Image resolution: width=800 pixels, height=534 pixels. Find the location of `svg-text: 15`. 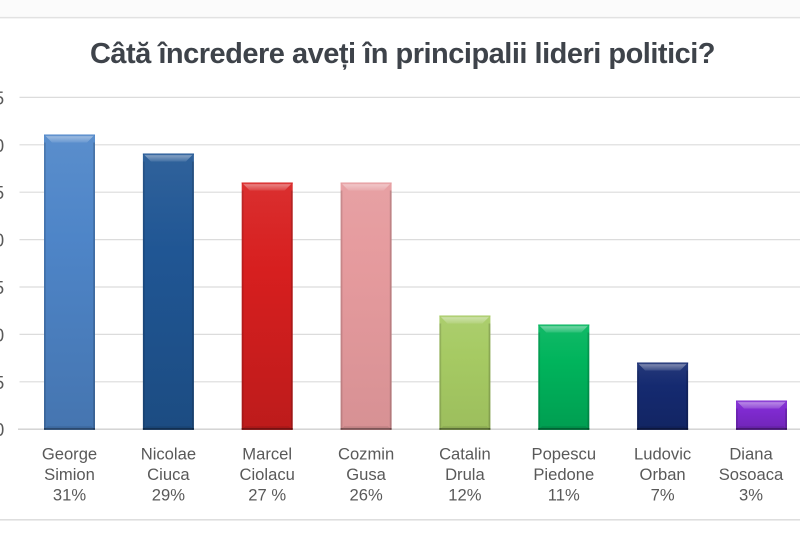

svg-text: 15 is located at coordinates (2, 288).